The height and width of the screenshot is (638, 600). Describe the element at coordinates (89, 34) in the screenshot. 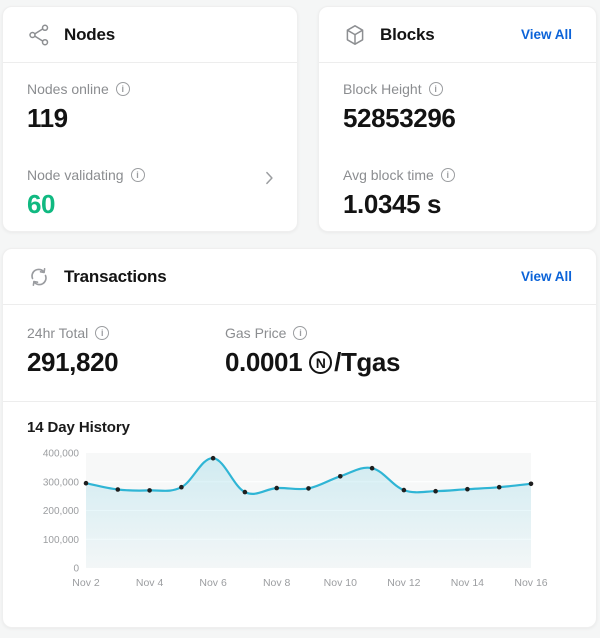

I see `nodes-card-title: Nodes` at that location.